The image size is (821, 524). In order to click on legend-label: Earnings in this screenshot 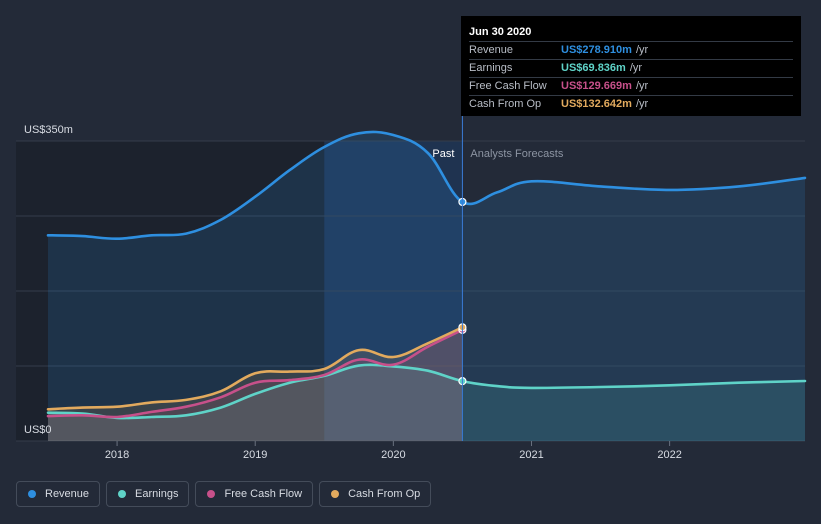, I will do `click(157, 494)`.